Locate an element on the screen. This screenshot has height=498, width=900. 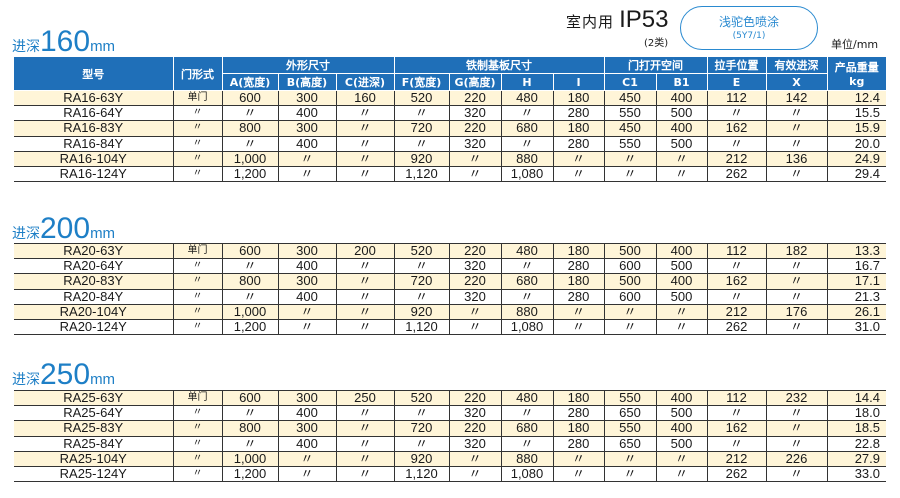
table-row: RA25-104Y 〃 1,000 〃〃 920 〃 880 〃〃〃 212 226 27.9 is located at coordinates (450, 459).